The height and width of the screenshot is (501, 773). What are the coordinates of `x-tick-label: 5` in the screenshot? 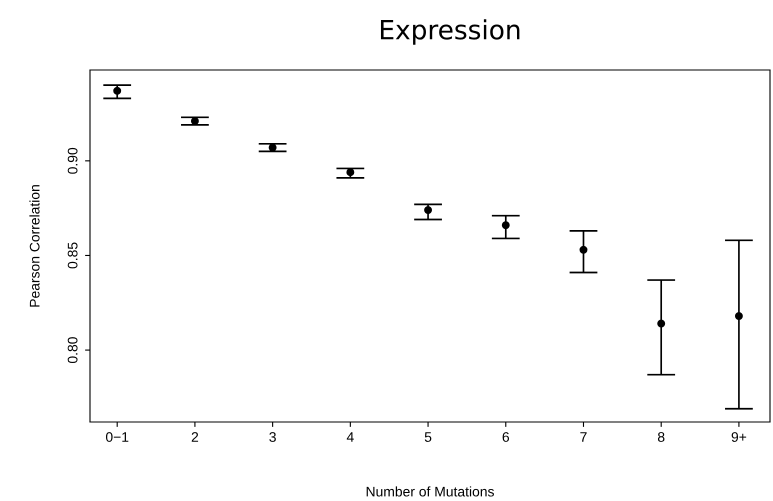 It's located at (428, 437).